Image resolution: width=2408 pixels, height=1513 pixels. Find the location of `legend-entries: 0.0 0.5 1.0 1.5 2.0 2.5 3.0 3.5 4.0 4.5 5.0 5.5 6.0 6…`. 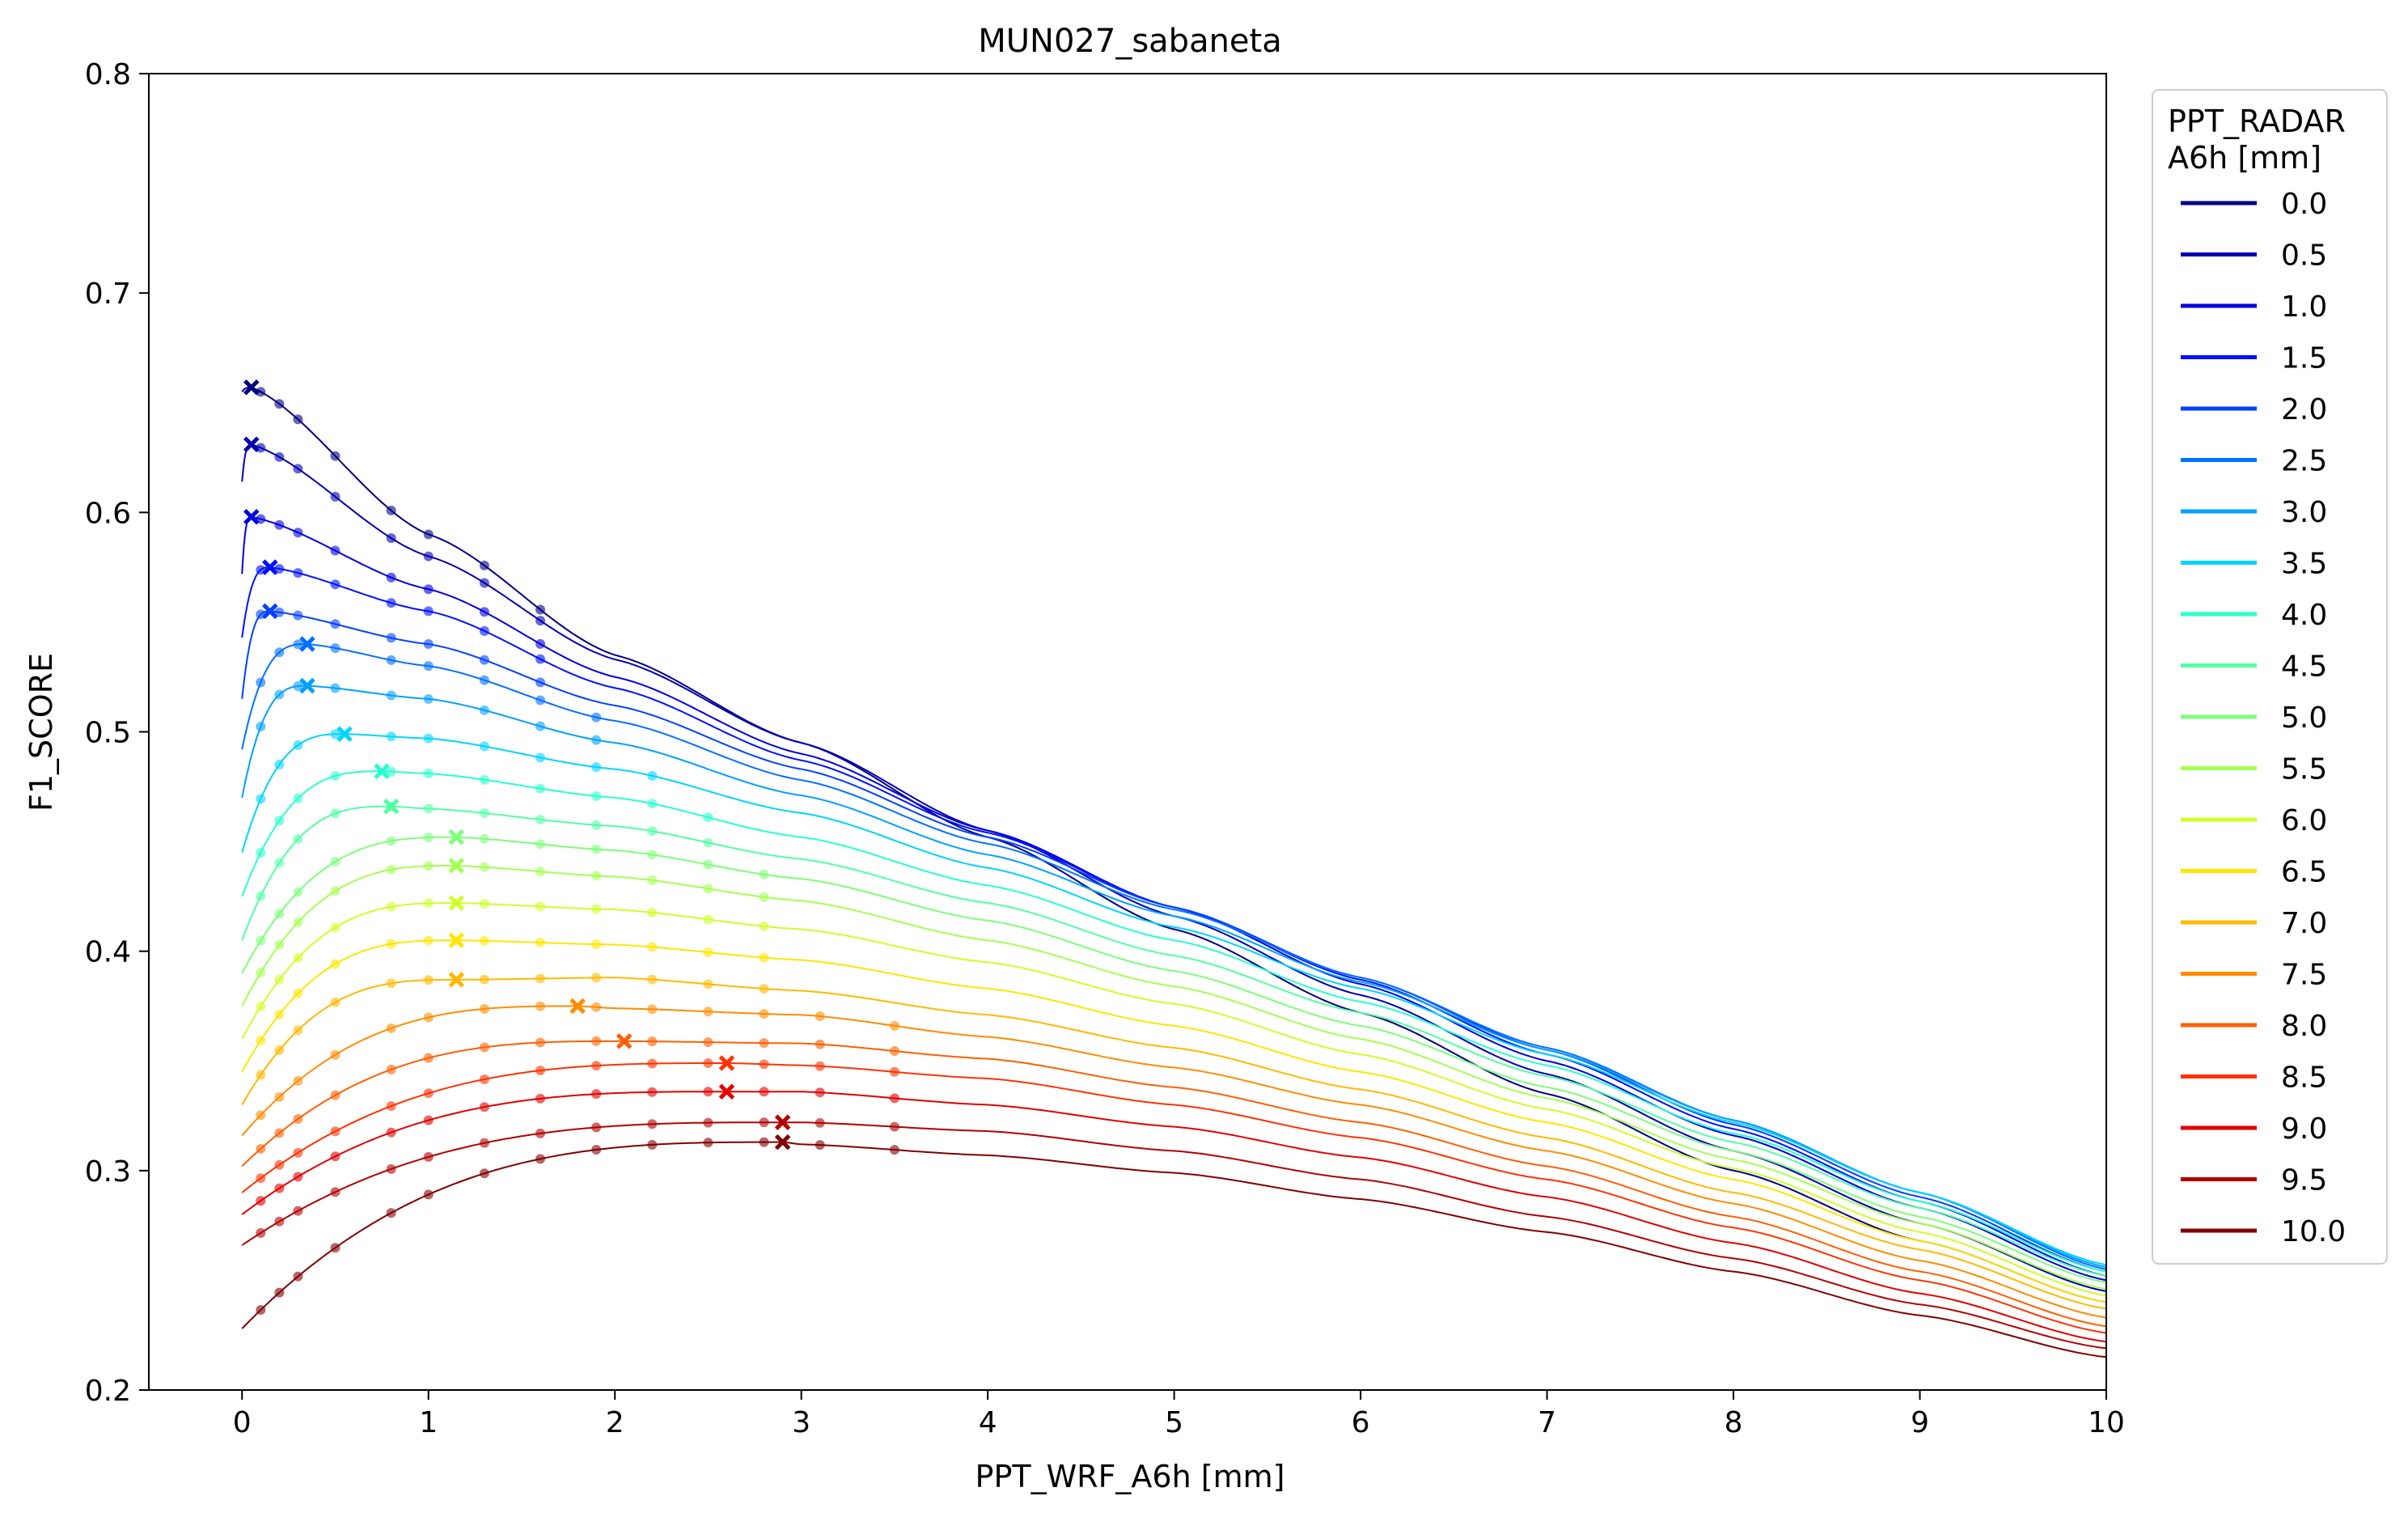

legend-entries: 0.0 0.5 1.0 1.5 2.0 2.5 3.0 3.5 4.0 4.5 5.0 5.5 6.0 6… is located at coordinates (2263, 718).